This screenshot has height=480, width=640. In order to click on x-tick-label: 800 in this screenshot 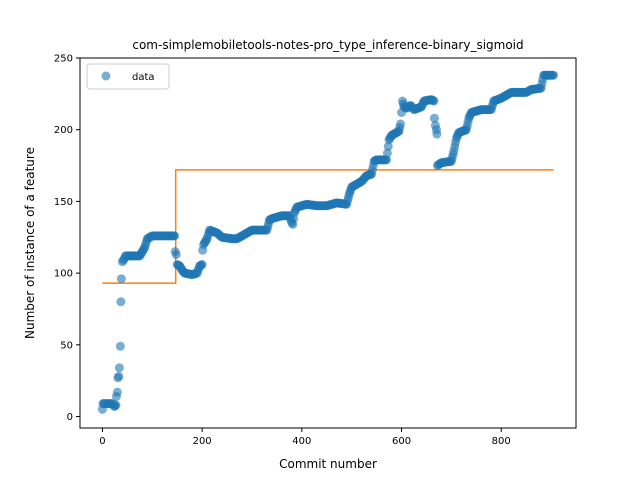, I will do `click(501, 441)`.